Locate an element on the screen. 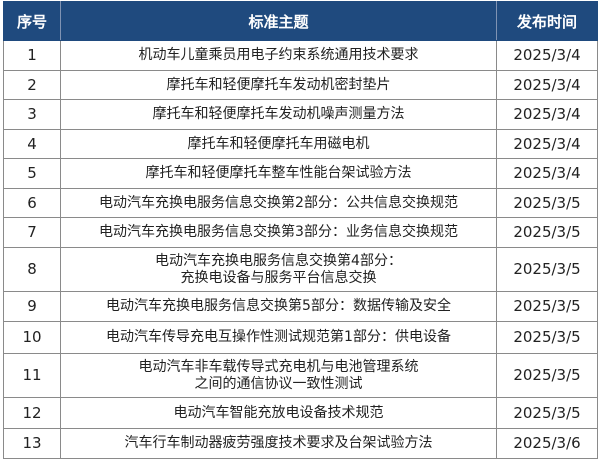 This screenshot has height=459, width=600. row-index: 1 is located at coordinates (32, 55).